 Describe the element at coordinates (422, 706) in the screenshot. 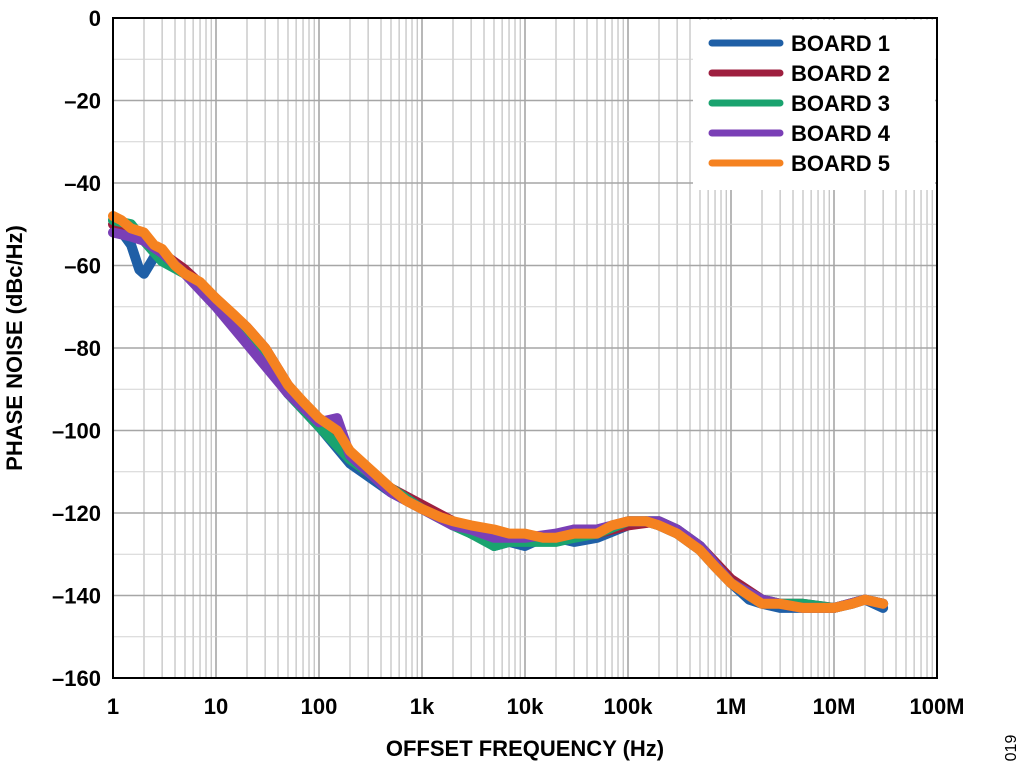

I see `x-tick-label: 1k` at that location.